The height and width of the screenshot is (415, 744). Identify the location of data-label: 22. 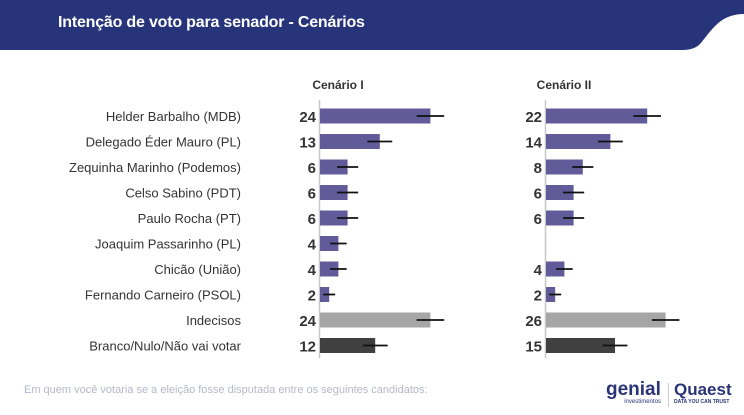
(533, 117).